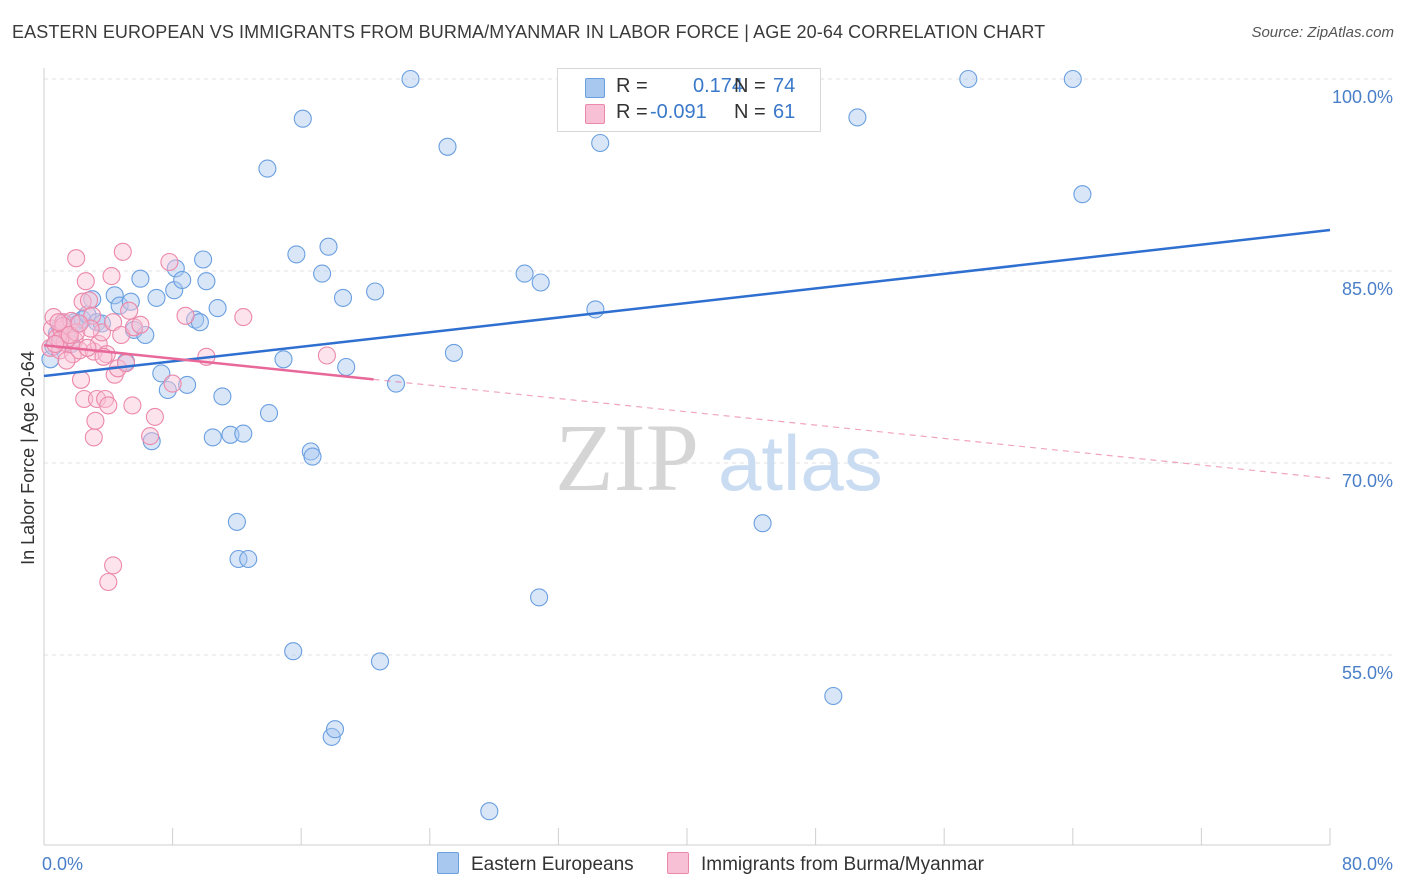 This screenshot has height=892, width=1406. Describe the element at coordinates (448, 863) in the screenshot. I see `bottom-legend-swatch-blue` at that location.